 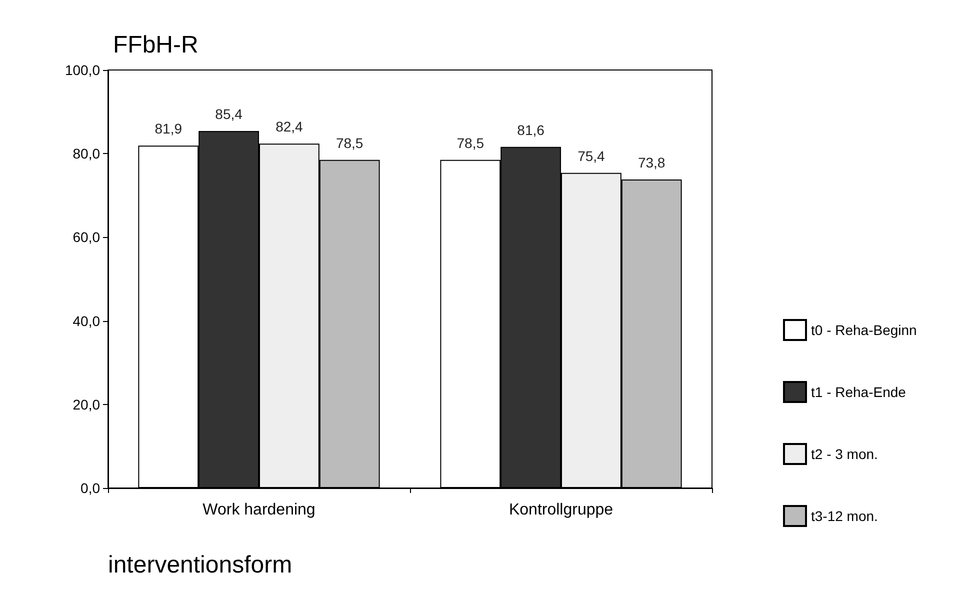 I want to click on legend-label: t0 - Reha-Beginn, so click(x=864, y=330).